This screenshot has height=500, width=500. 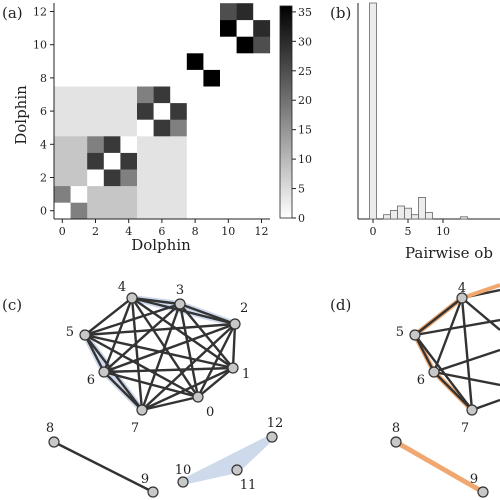 I want to click on panel-label-b: (b), so click(x=340, y=13).